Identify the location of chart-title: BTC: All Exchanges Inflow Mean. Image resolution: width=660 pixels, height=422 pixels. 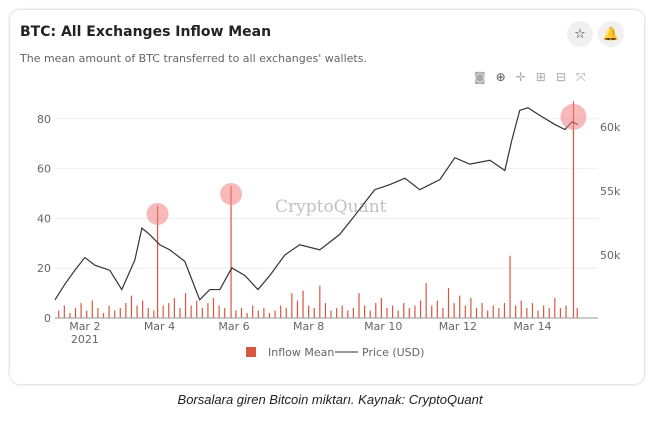
(146, 32).